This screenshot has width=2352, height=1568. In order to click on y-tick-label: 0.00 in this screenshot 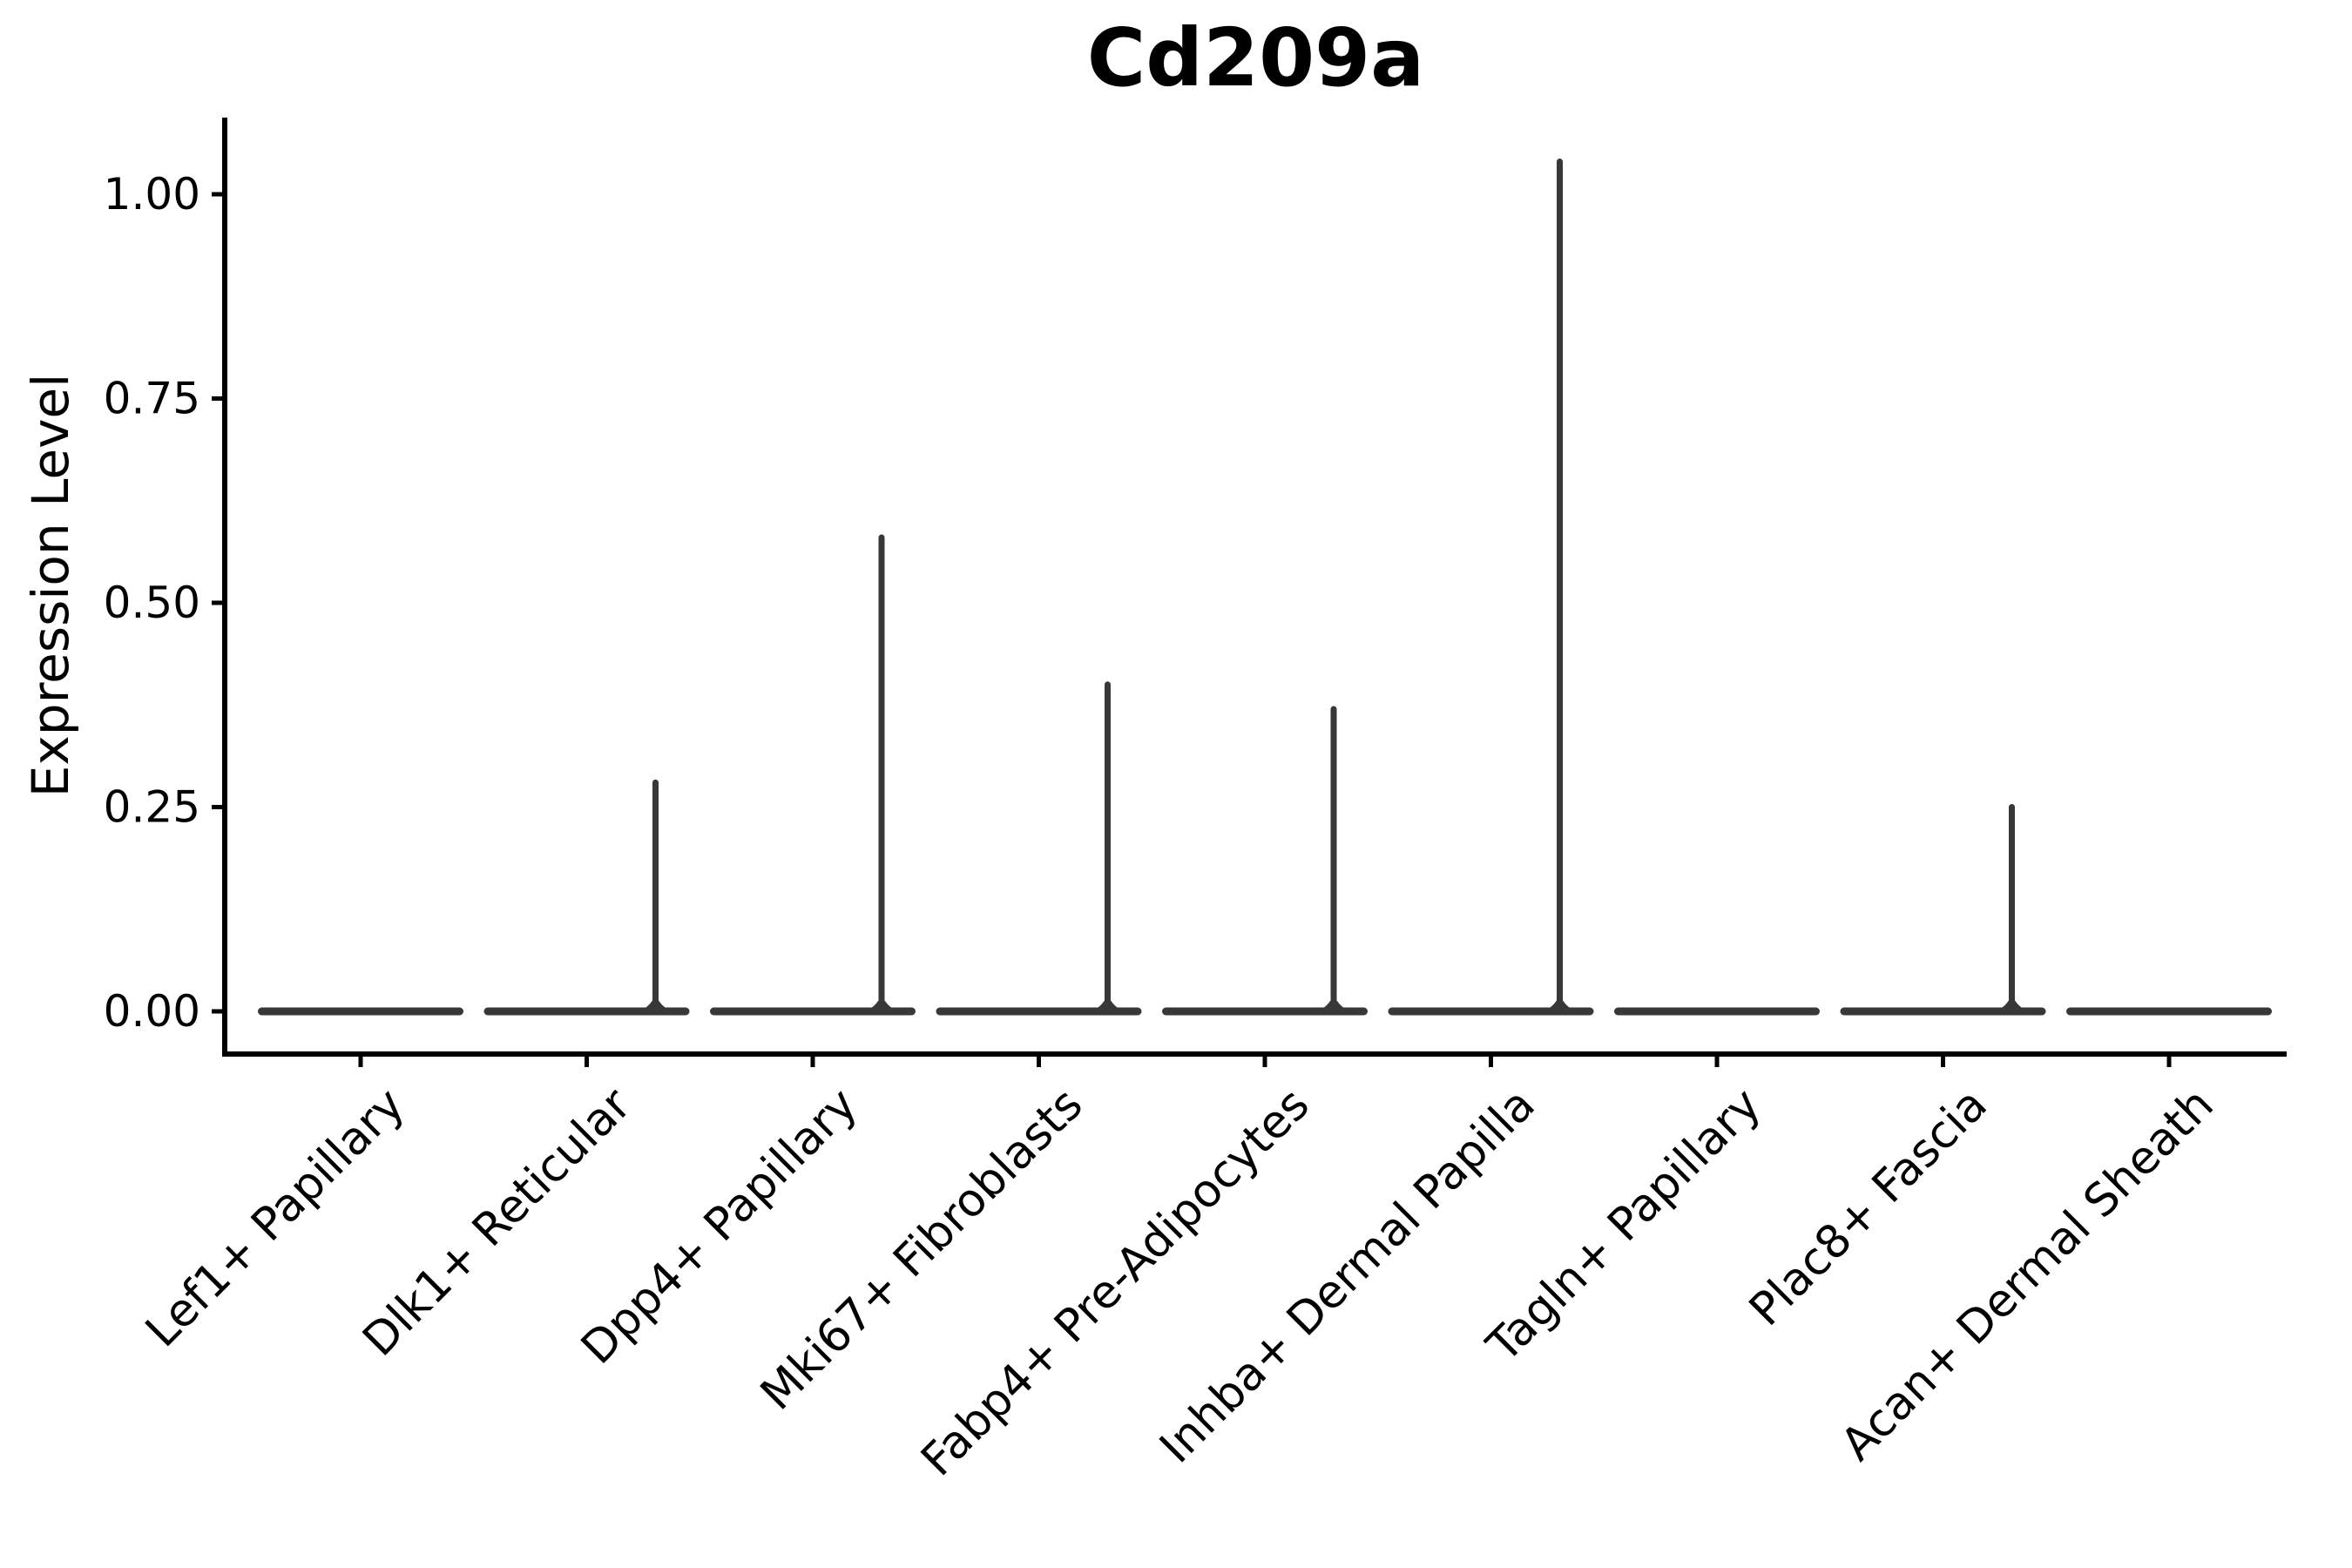, I will do `click(152, 1012)`.